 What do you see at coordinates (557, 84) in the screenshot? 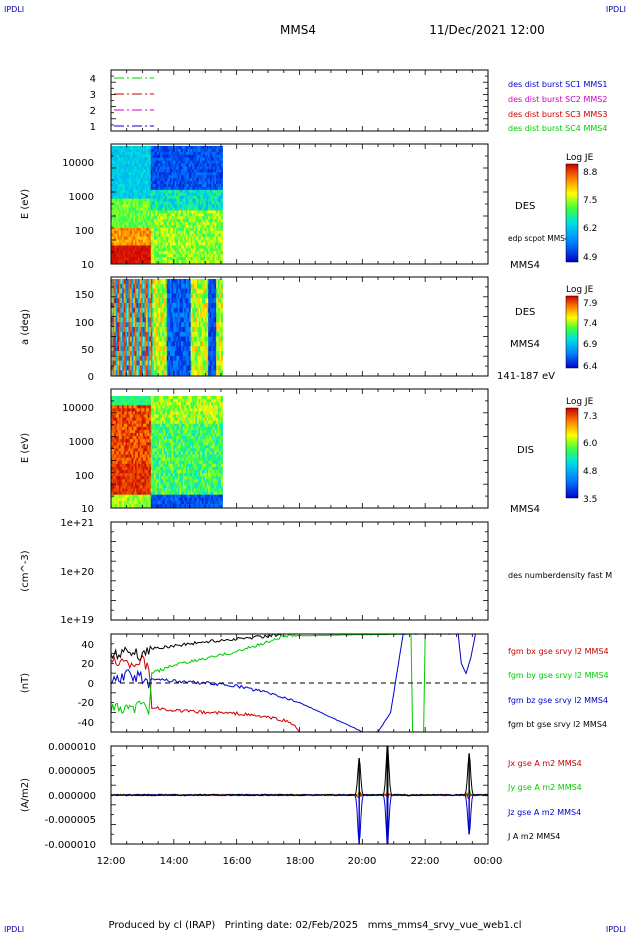
I see `burst-legend-sc1: des dist burst SC1 MMS1` at bounding box center [557, 84].